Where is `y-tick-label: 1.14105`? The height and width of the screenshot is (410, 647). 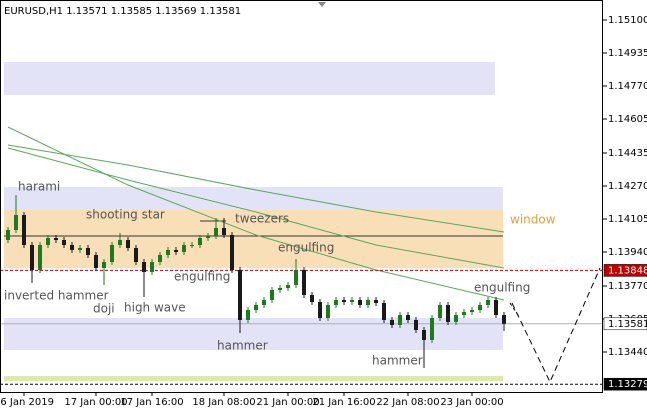 y-tick-label: 1.14105 is located at coordinates (627, 219).